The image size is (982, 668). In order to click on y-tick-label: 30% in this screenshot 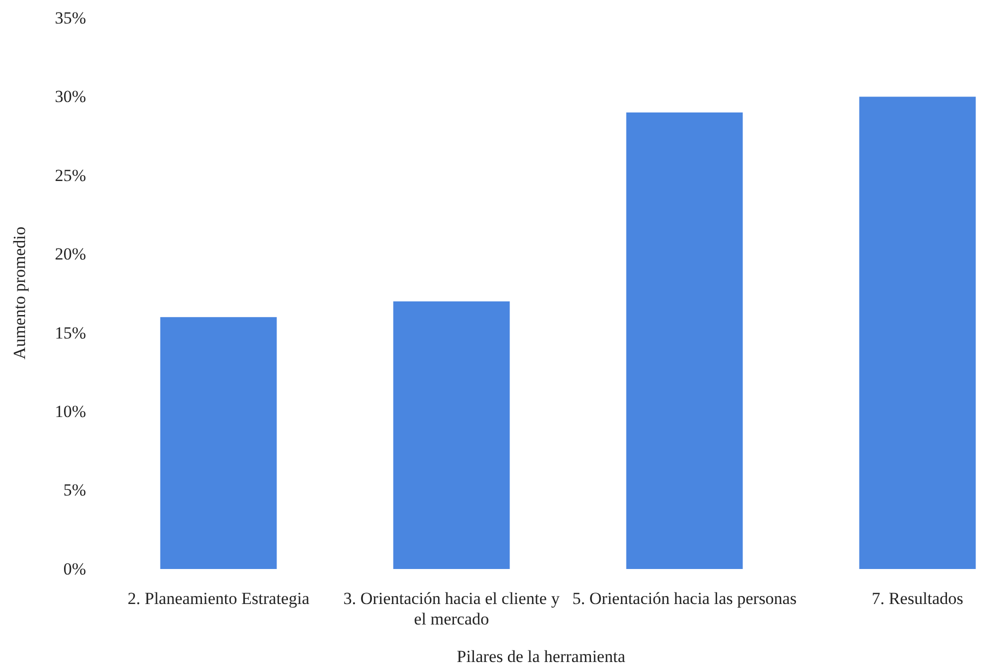, I will do `click(70, 96)`.